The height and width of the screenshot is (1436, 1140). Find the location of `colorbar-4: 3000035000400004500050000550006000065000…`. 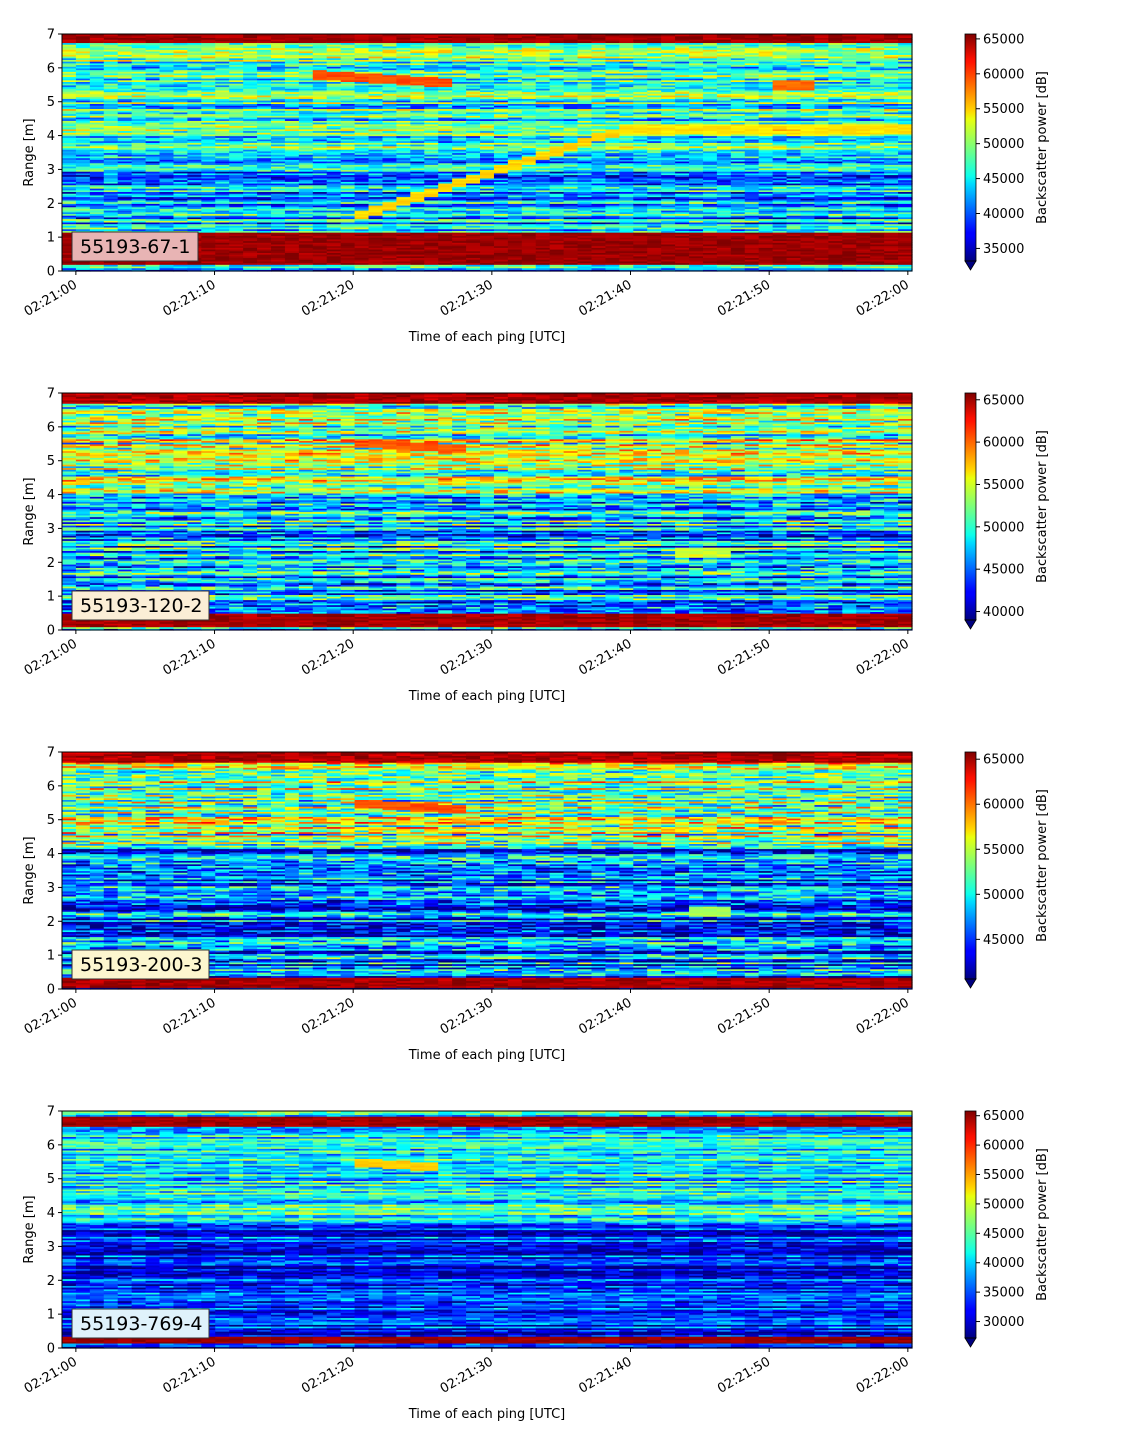

colorbar-4: 3000035000400004500050000550006000065000… is located at coordinates (1007, 1228).